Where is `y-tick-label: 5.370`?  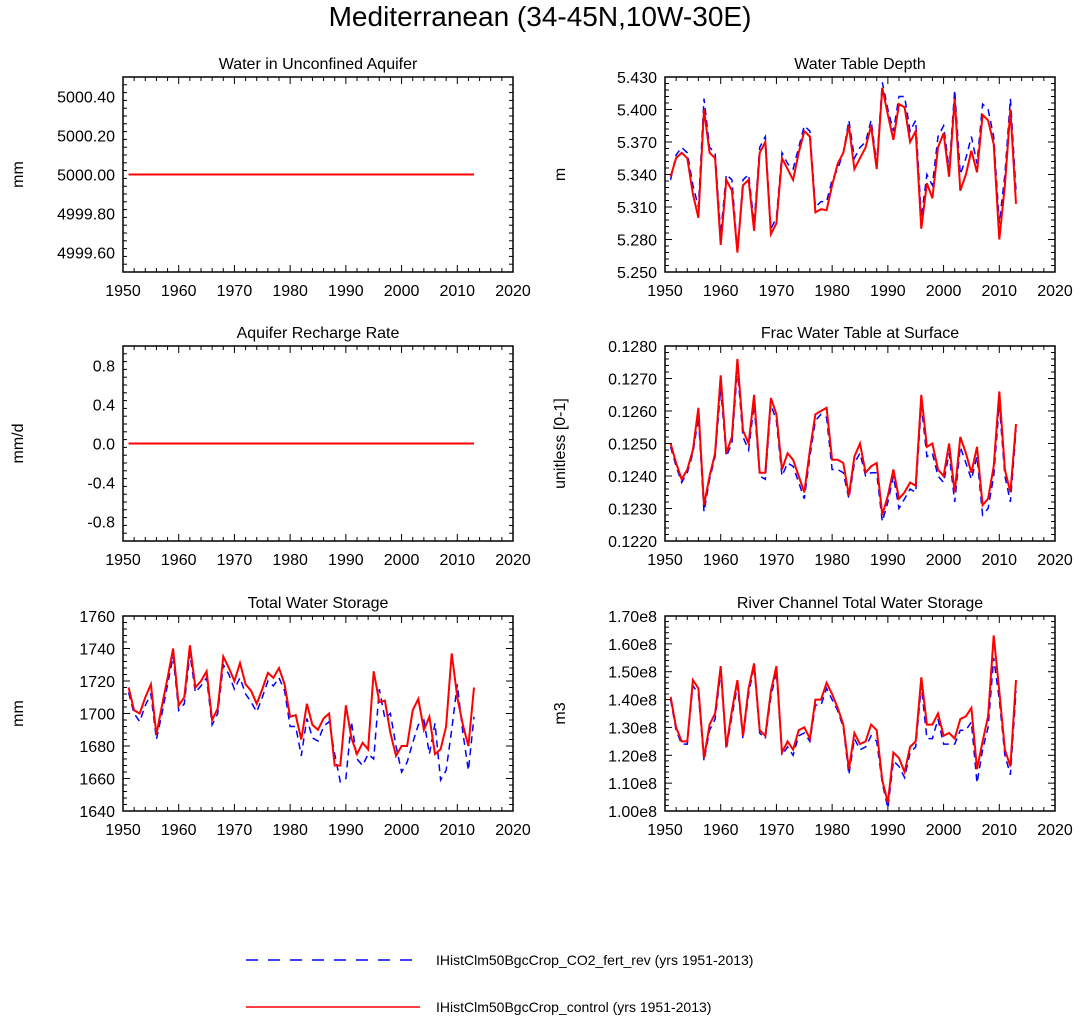
y-tick-label: 5.370 is located at coordinates (637, 143).